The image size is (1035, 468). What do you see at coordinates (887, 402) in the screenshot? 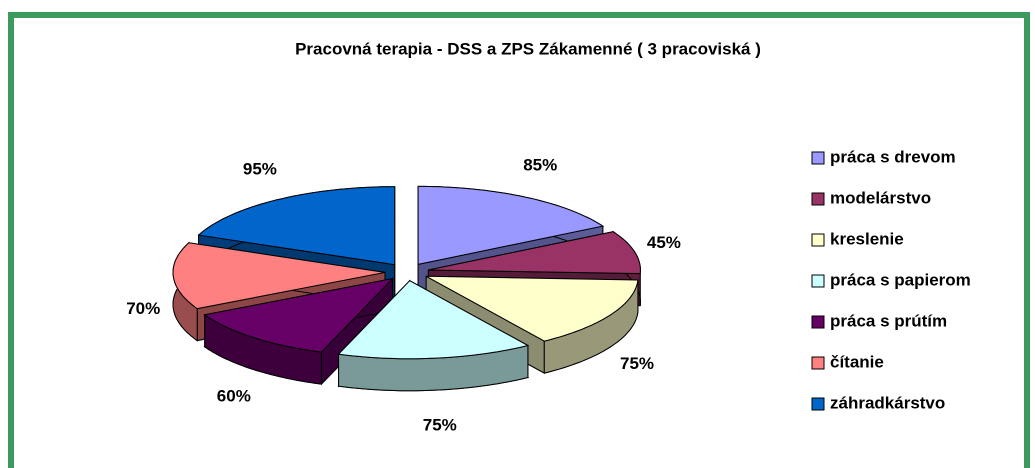
I see `legend-label: záhradkárstvo` at bounding box center [887, 402].